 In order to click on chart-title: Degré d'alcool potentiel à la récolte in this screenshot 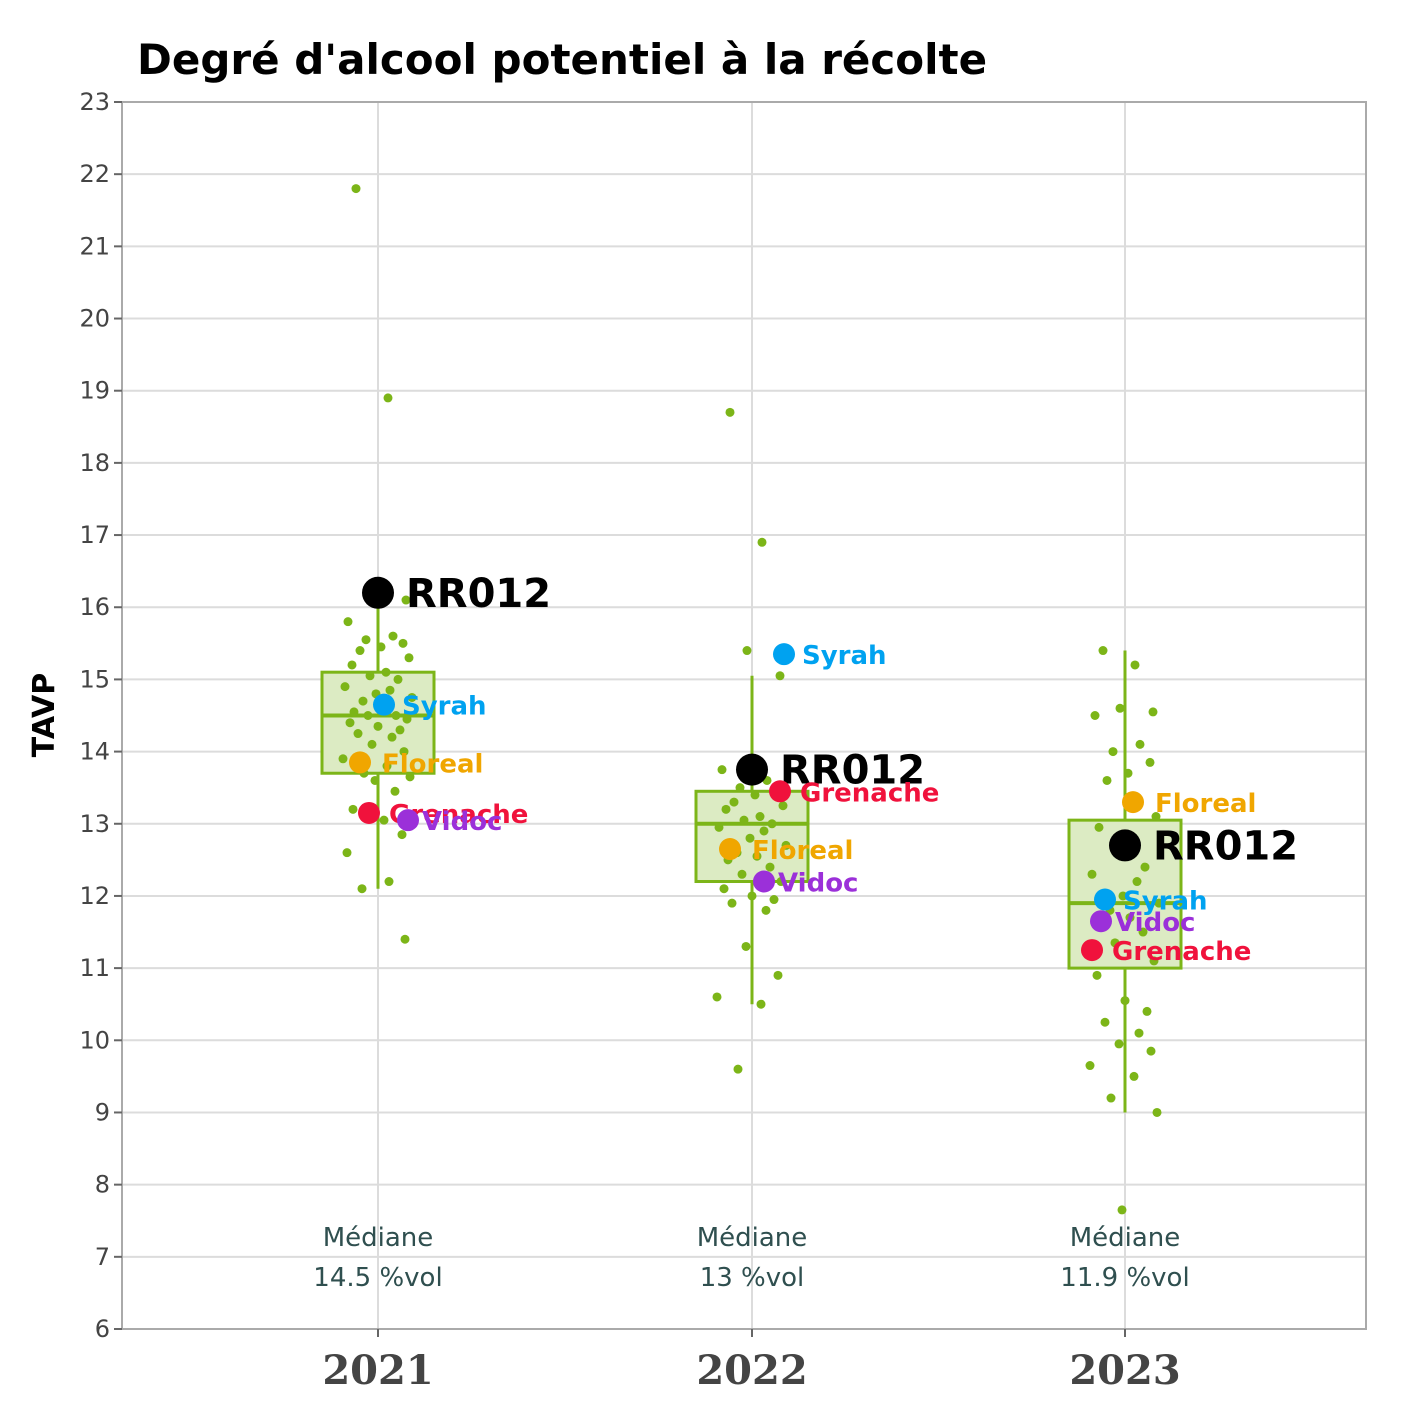, I will do `click(562, 59)`.